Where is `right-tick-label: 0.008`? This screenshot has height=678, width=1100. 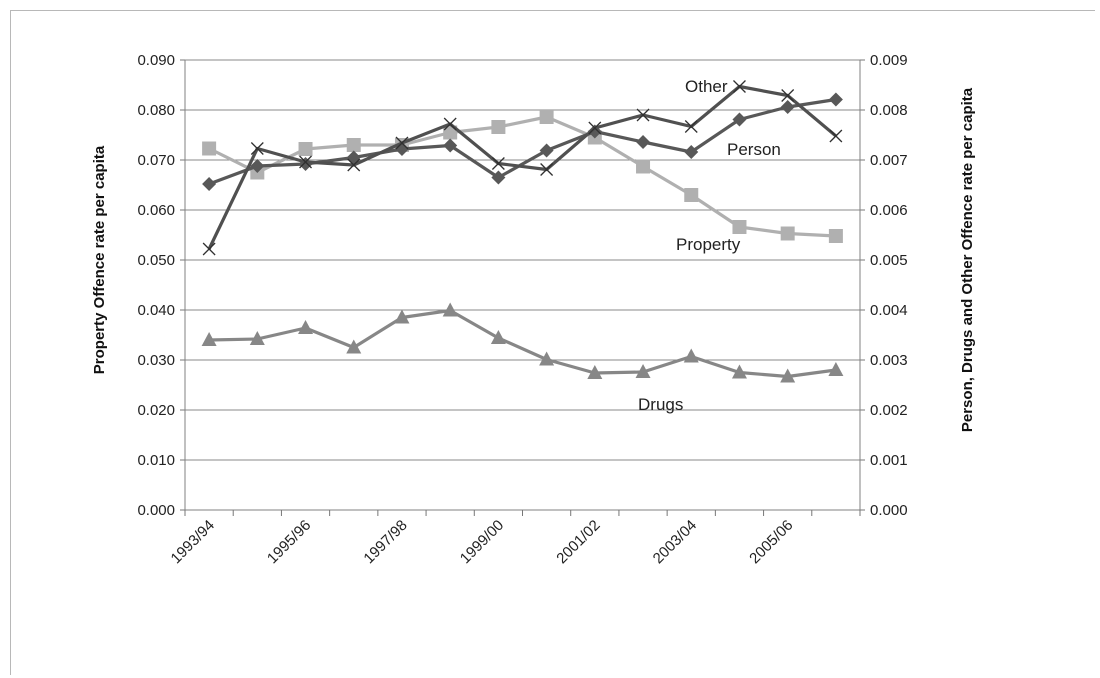
right-tick-label: 0.008 is located at coordinates (889, 110).